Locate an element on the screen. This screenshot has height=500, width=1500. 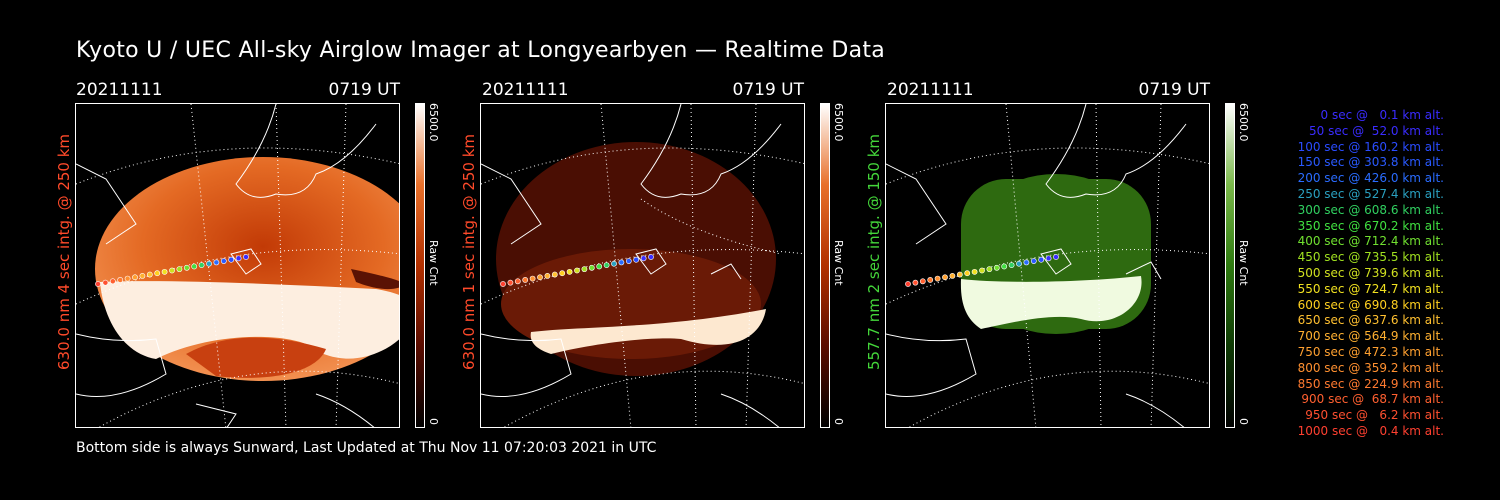
panel-3-date: 20211111 is located at coordinates (930, 90).